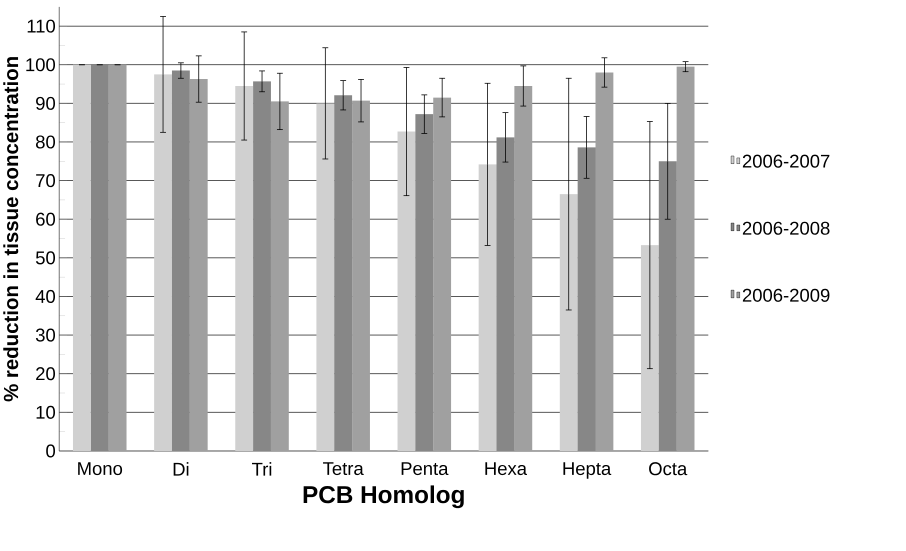 The width and height of the screenshot is (906, 551). I want to click on legend-label: 2006-2007, so click(786, 161).